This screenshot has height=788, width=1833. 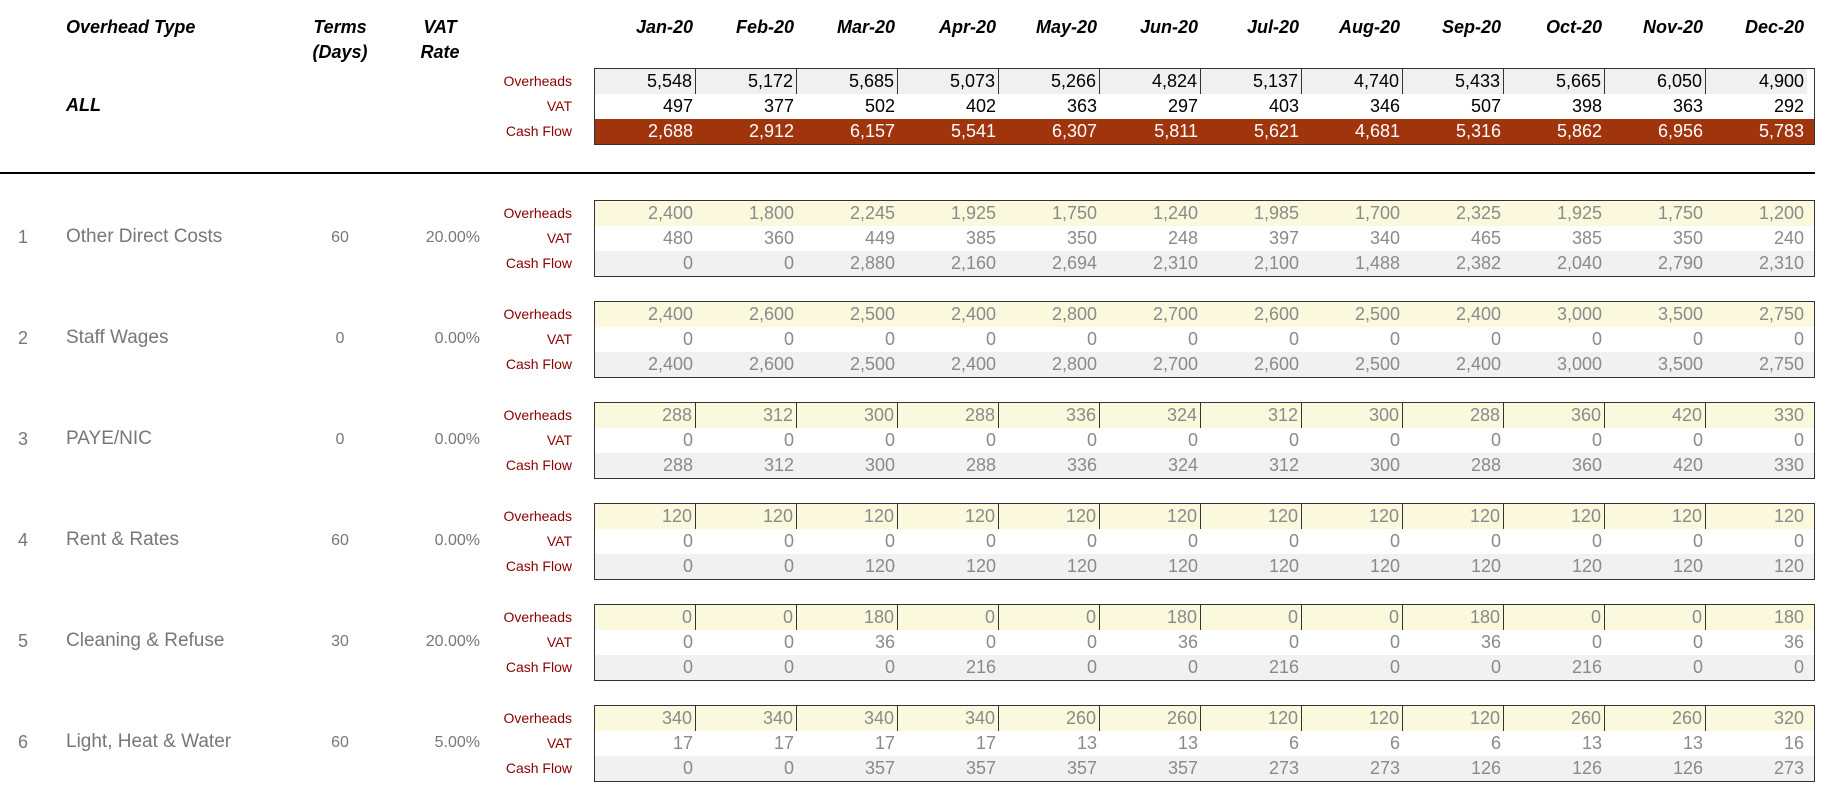 I want to click on overheads-cell: 300, so click(x=1352, y=415).